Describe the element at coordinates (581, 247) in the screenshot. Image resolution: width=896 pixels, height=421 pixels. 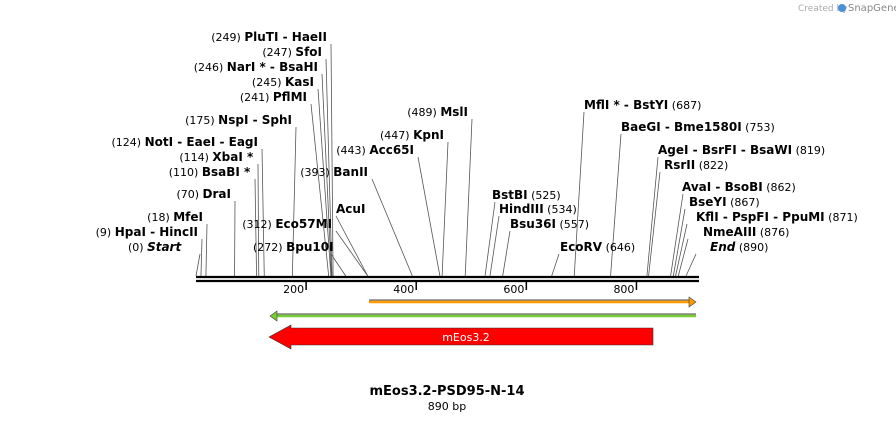
I see `site-enzyme-name: EcoRV` at that location.